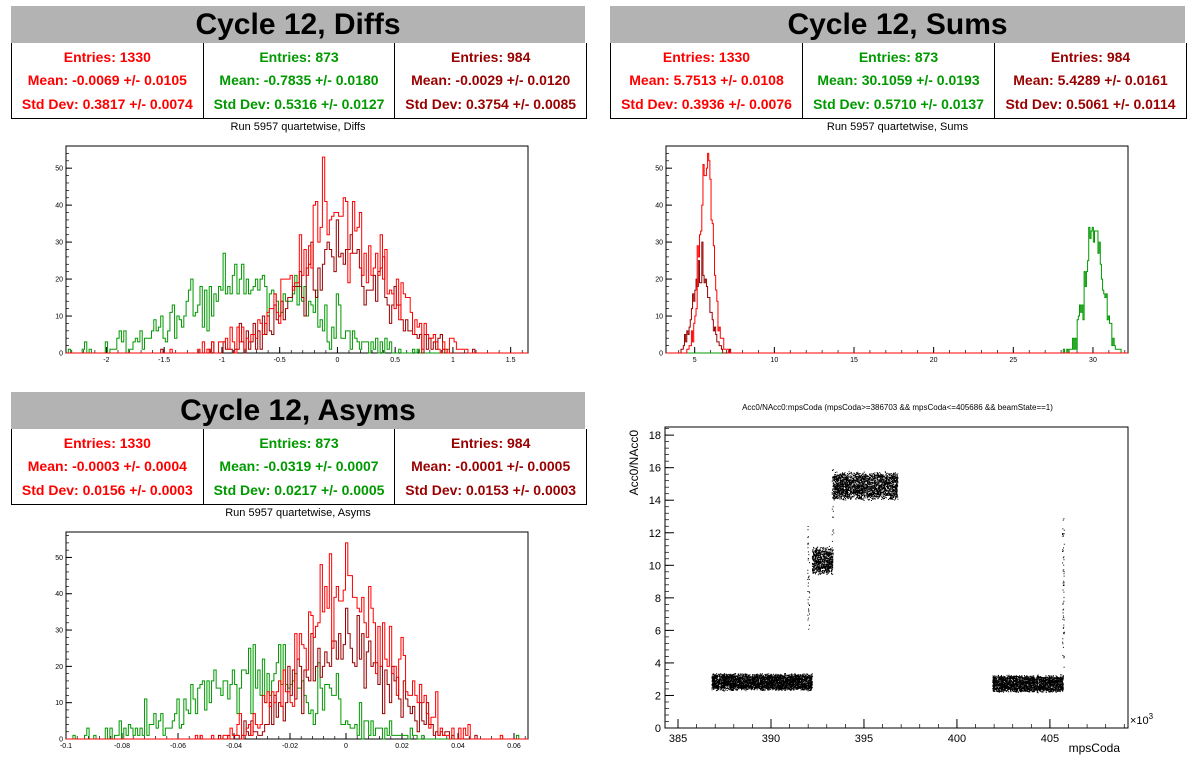 The width and height of the screenshot is (1196, 772). What do you see at coordinates (1142, 719) in the screenshot?
I see `scatter-x-exponent: ×10³` at bounding box center [1142, 719].